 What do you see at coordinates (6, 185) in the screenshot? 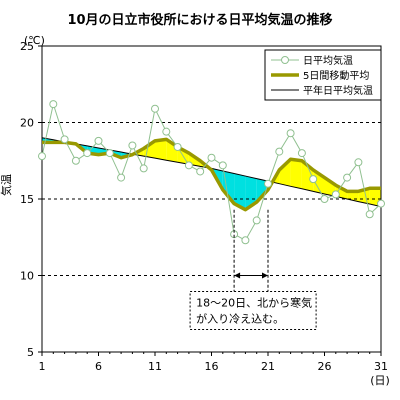
I see `y-axis-label: 気温` at bounding box center [6, 185].